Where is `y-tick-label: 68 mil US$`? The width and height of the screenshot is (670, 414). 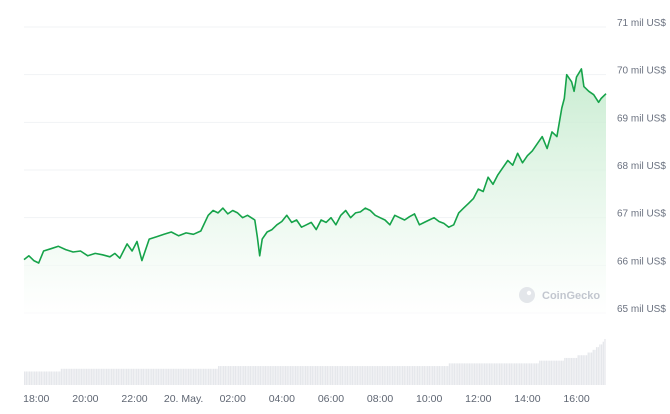 y-tick-label: 68 mil US$ is located at coordinates (641, 166).